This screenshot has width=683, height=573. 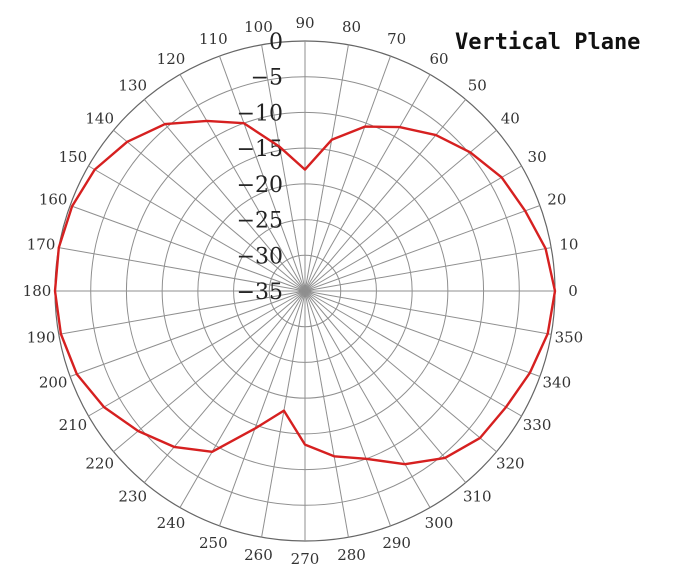 I want to click on angle-tick-label: 10, so click(x=568, y=244).